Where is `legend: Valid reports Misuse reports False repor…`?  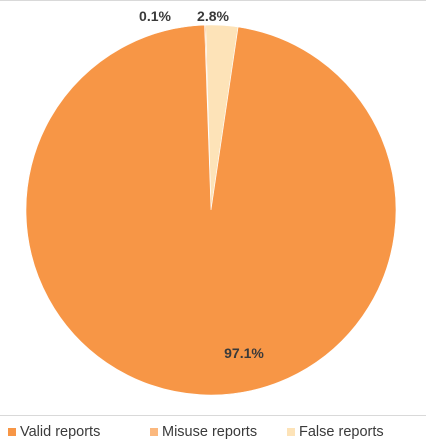
legend: Valid reports Misuse reports False repor… is located at coordinates (213, 434).